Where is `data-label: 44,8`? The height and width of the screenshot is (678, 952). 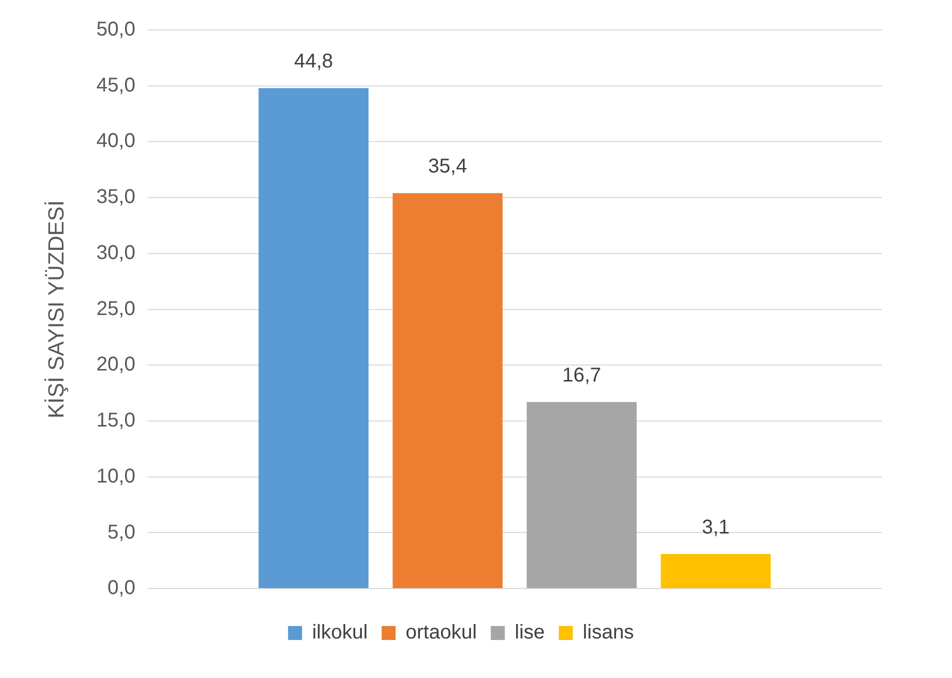
data-label: 44,8 is located at coordinates (314, 61).